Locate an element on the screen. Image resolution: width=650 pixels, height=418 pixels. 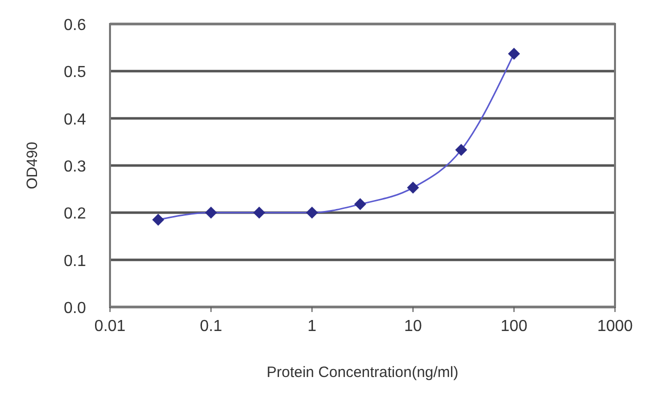
y-tick-label: 0.2 is located at coordinates (75, 214).